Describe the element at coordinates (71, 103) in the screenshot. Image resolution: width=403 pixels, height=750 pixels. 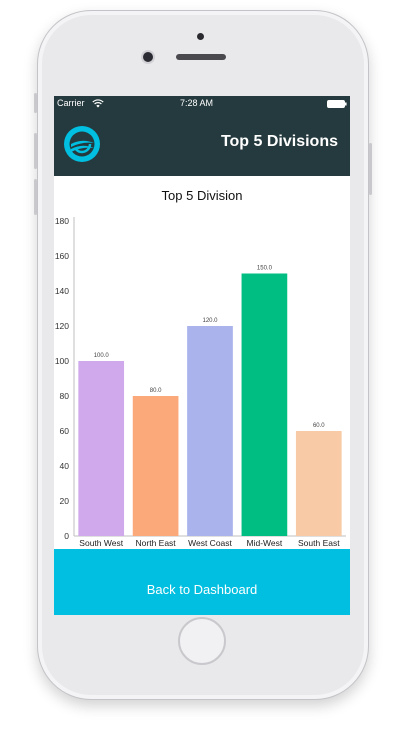
I see `carrier-label: Carrier` at that location.